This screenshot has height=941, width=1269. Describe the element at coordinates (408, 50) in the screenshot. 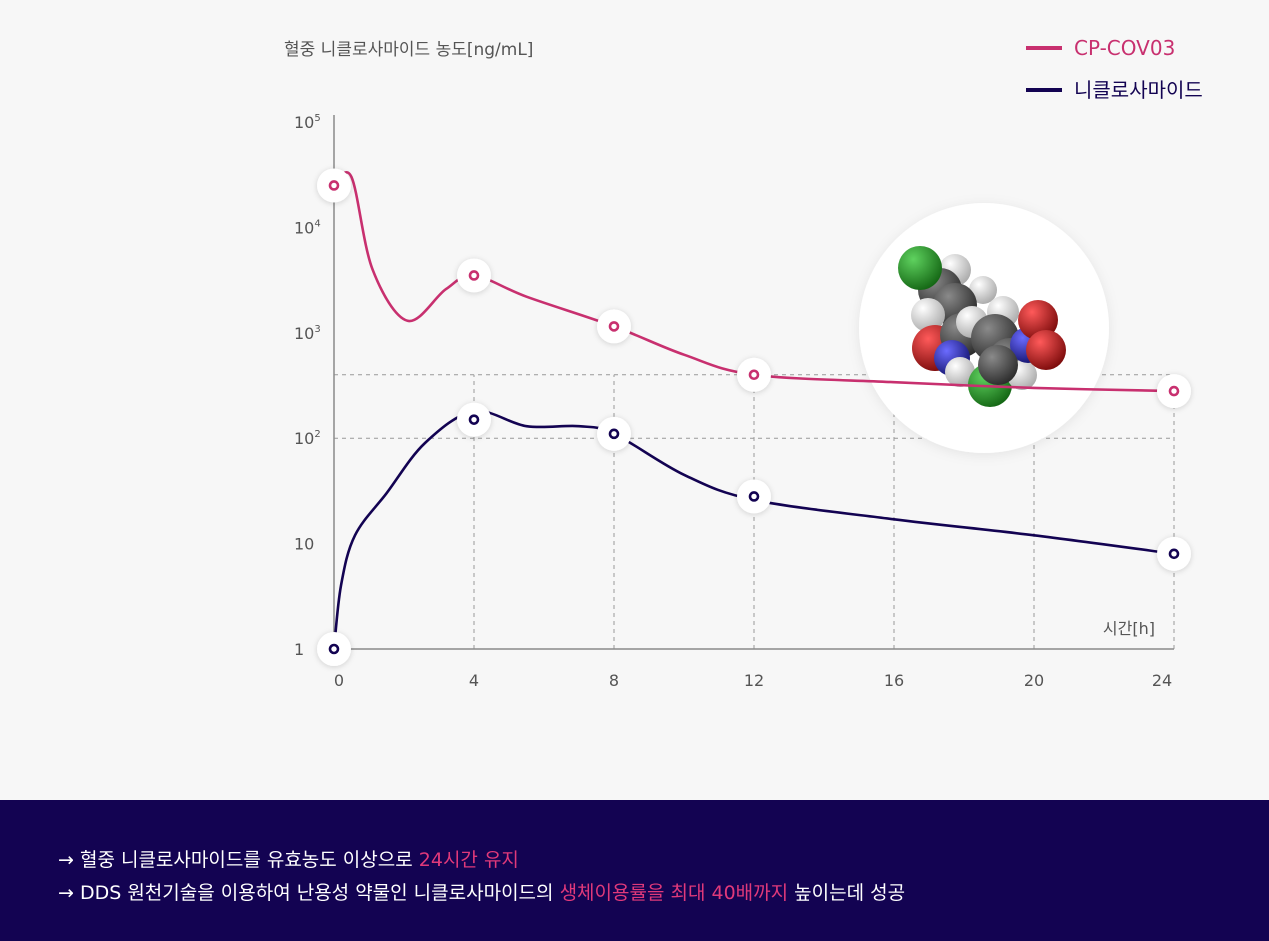

I see `y-axis-title: 혈중 니클로사마이드 농도[ng/mL]` at that location.